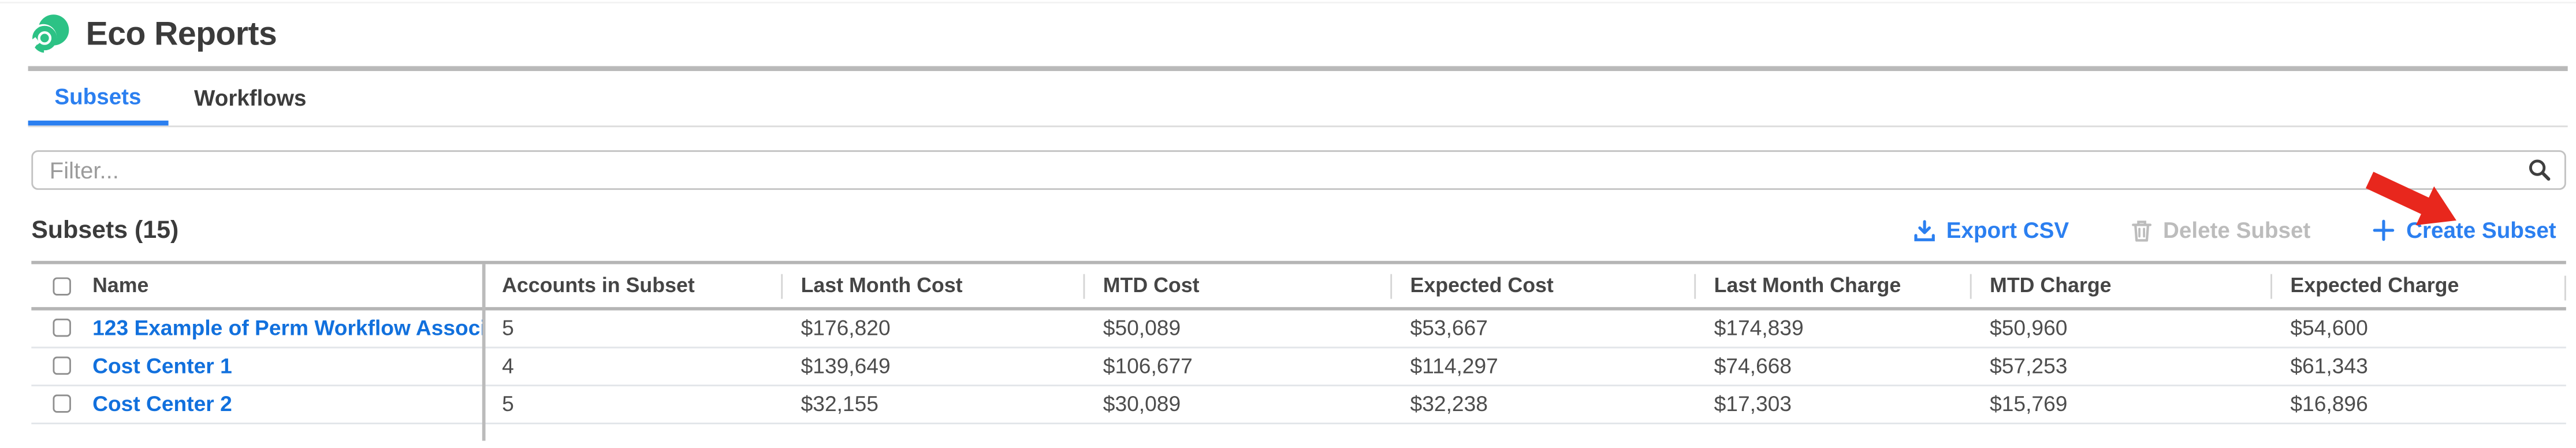 This screenshot has height=448, width=2576. What do you see at coordinates (1288, 2) in the screenshot?
I see `top-hairline` at bounding box center [1288, 2].